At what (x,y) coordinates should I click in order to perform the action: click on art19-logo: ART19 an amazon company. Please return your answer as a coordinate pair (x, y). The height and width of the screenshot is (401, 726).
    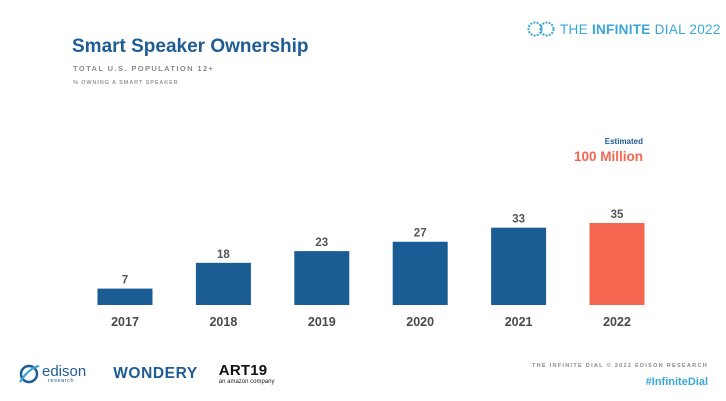
    Looking at the image, I should click on (247, 374).